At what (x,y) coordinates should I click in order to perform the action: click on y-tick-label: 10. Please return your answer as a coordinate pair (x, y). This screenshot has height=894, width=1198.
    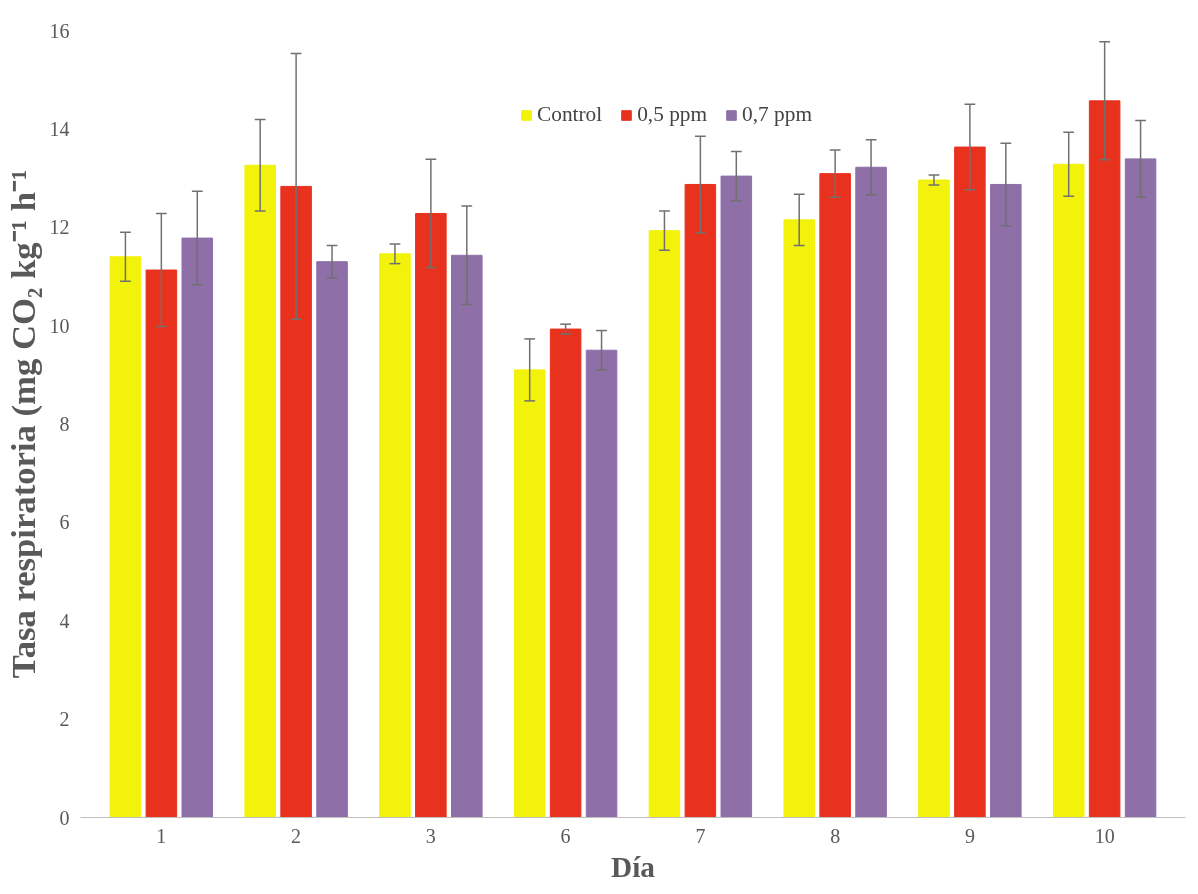
    Looking at the image, I should click on (59, 325).